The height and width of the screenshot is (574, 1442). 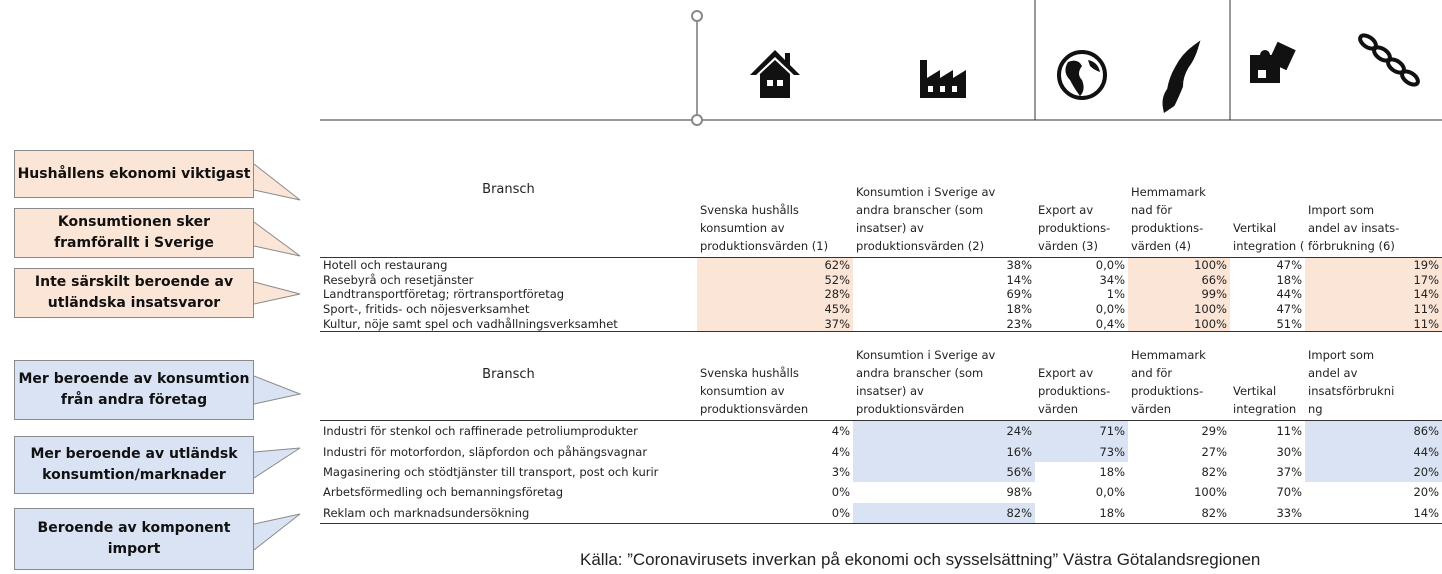 What do you see at coordinates (742, 391) in the screenshot?
I see `header-line: konsumtion av` at bounding box center [742, 391].